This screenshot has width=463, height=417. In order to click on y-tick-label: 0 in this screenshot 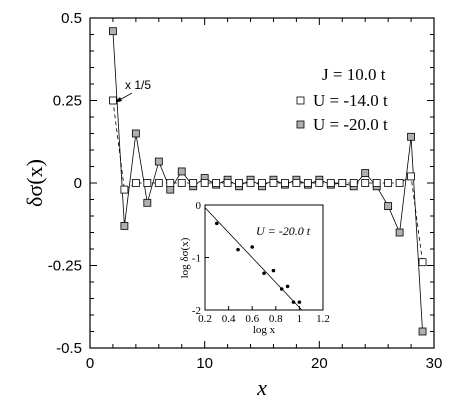, I will do `click(78, 183)`.